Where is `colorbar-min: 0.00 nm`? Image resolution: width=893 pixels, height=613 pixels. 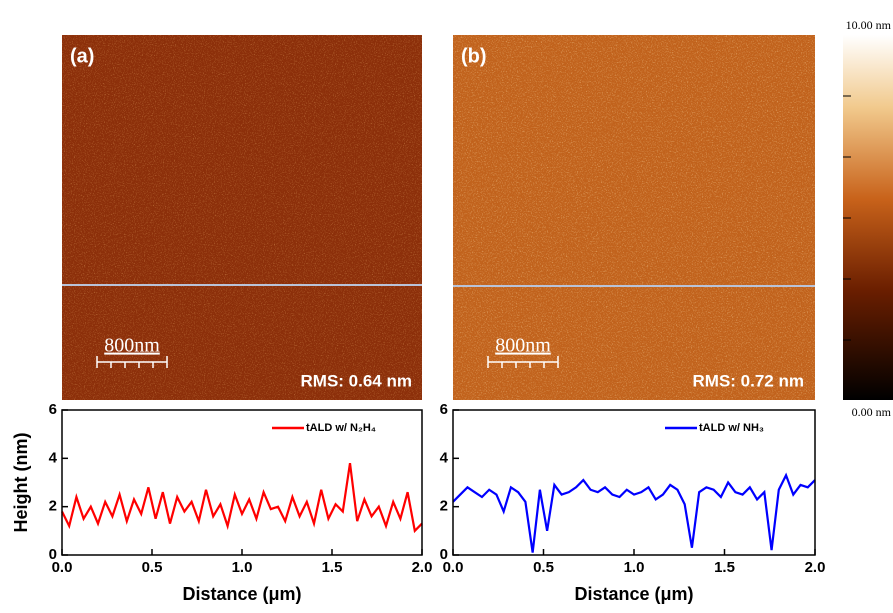 colorbar-min: 0.00 nm is located at coordinates (872, 412).